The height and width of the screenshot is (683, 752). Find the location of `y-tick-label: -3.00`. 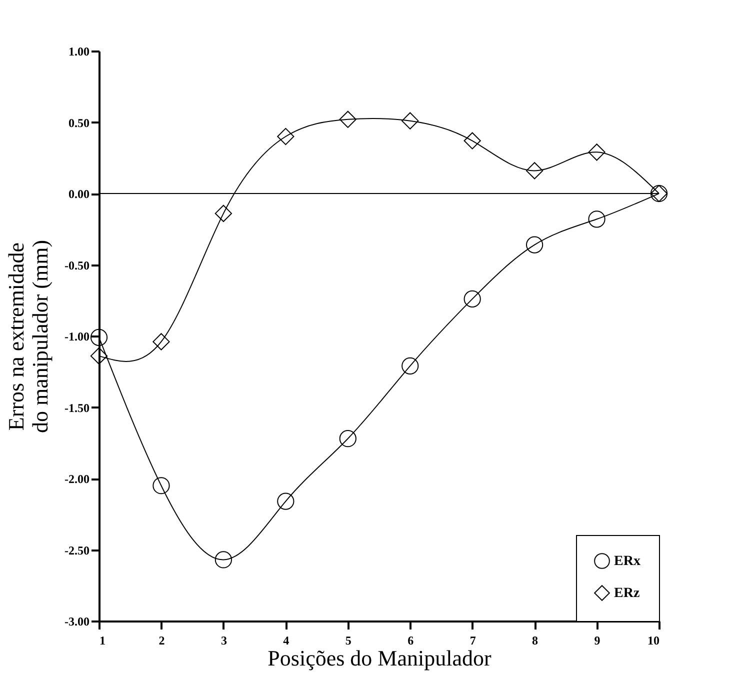

y-tick-label: -3.00 is located at coordinates (77, 621).